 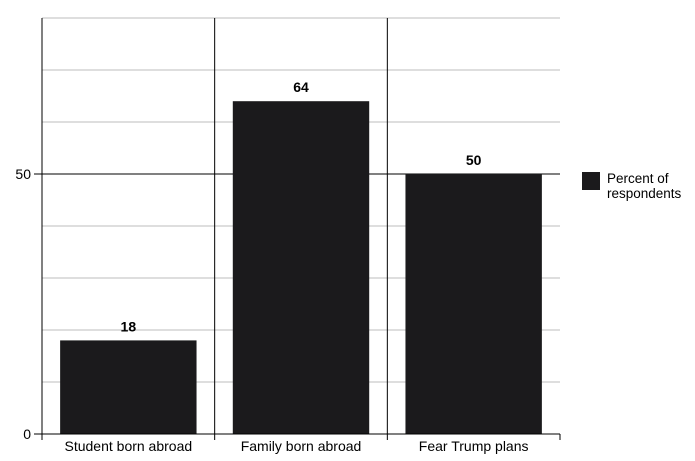 I want to click on data-label: 18, so click(x=129, y=326).